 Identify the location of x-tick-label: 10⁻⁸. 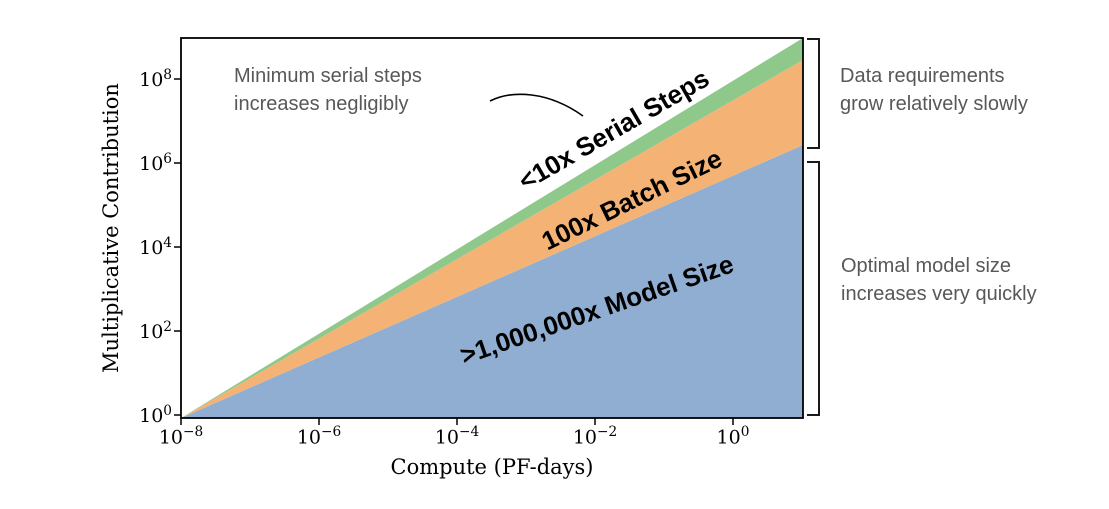
(181, 436).